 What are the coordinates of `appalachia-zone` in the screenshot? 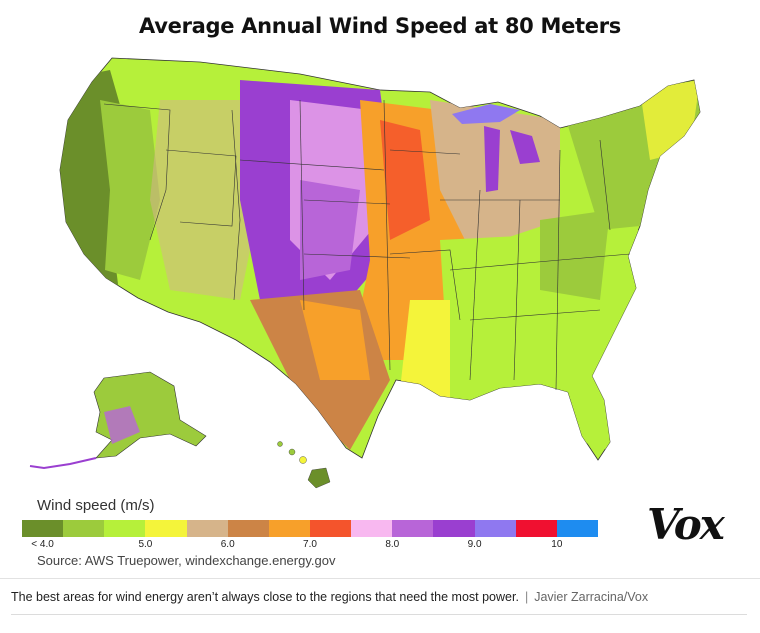 It's located at (575, 255).